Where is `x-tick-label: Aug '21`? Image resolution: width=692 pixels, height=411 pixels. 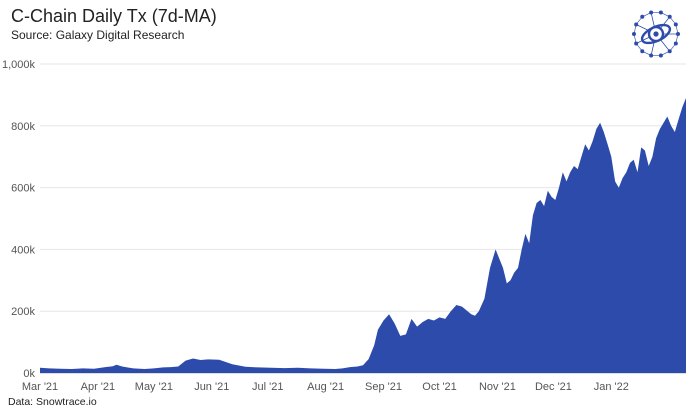 x-tick-label: Aug '21 is located at coordinates (325, 387).